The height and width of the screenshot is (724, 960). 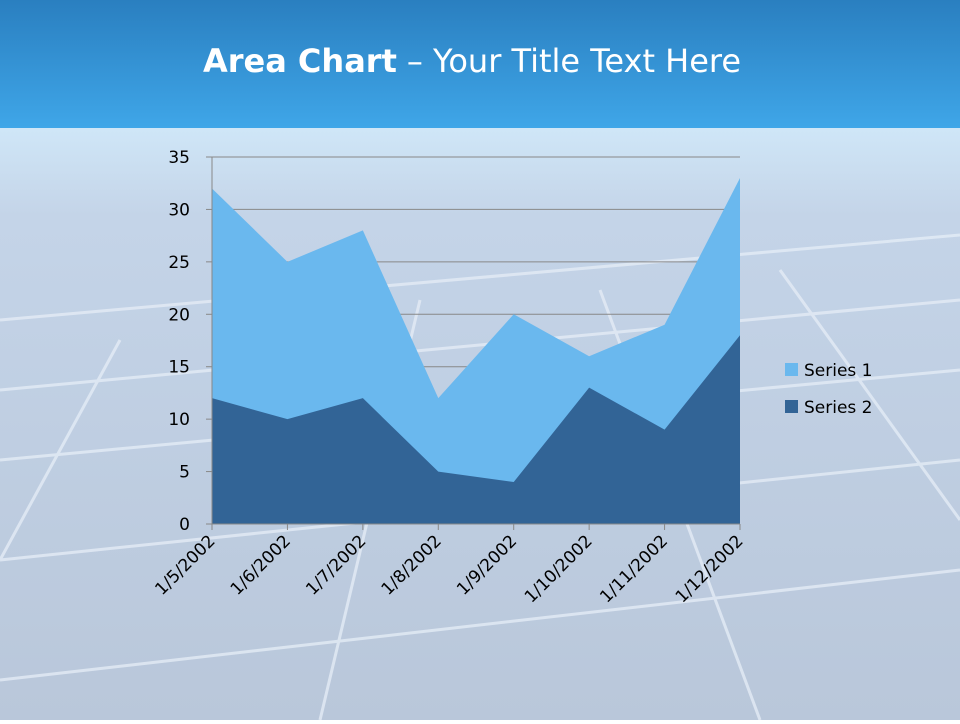 I want to click on title-bold: Area Chart, so click(x=300, y=61).